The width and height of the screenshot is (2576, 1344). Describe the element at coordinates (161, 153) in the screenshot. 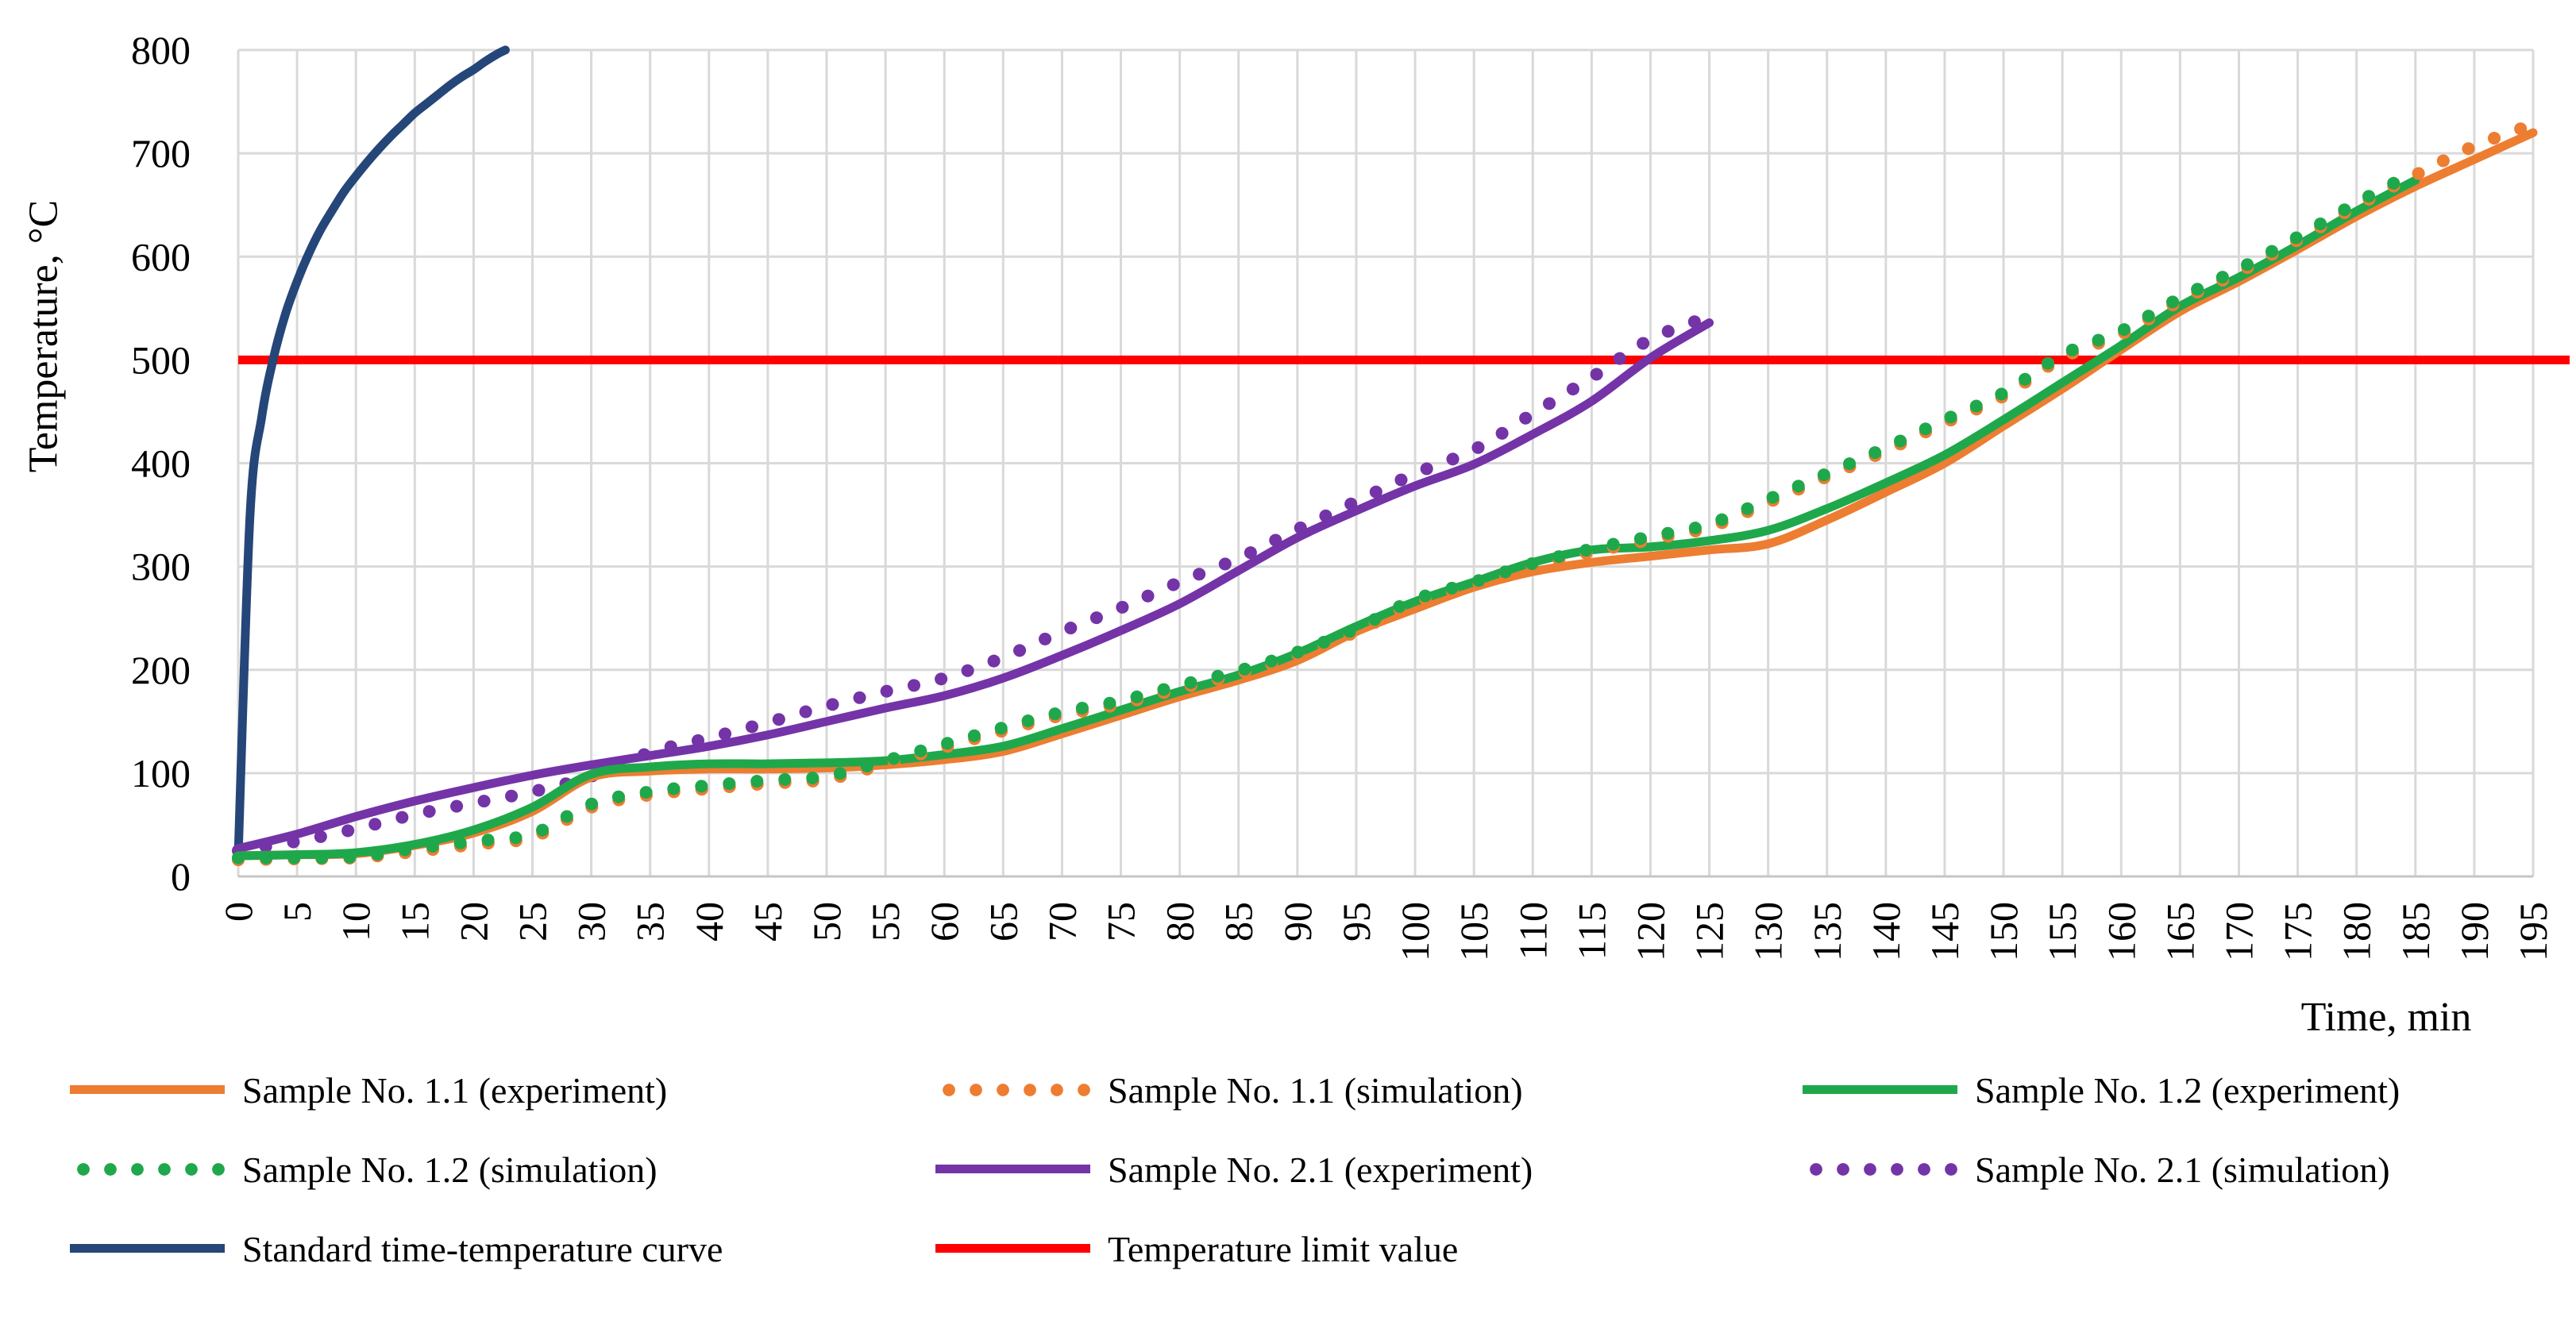

I see `y-tick-label: 700` at that location.